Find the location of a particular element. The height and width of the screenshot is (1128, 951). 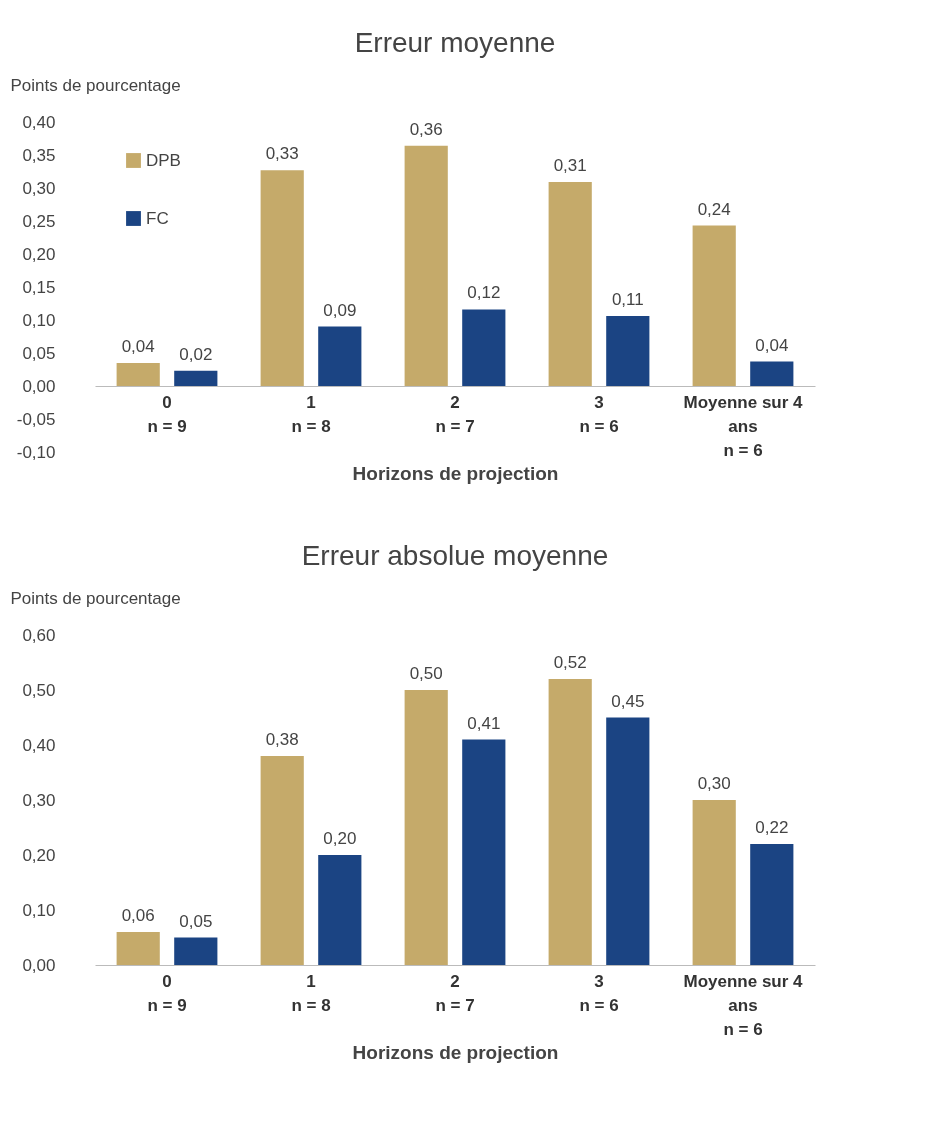

chart-title: Erreur absolue moyenne is located at coordinates (455, 555).